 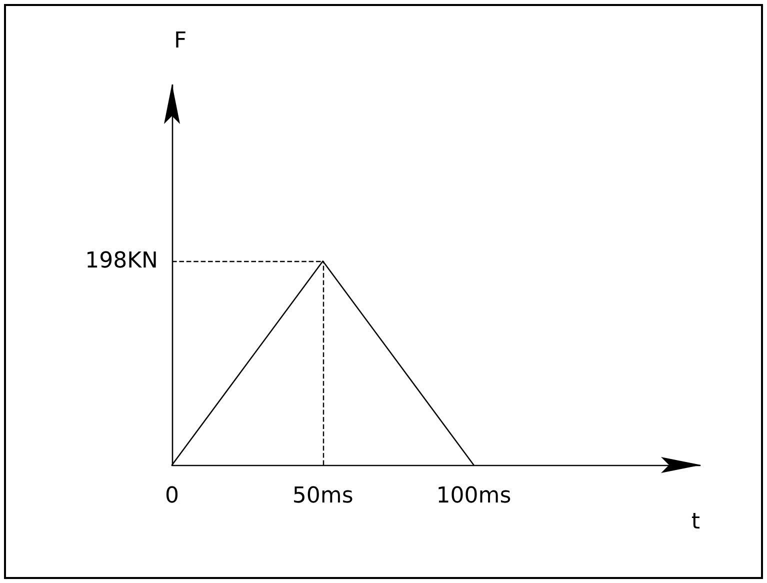 I want to click on x-tick-label: 0, so click(x=172, y=496).